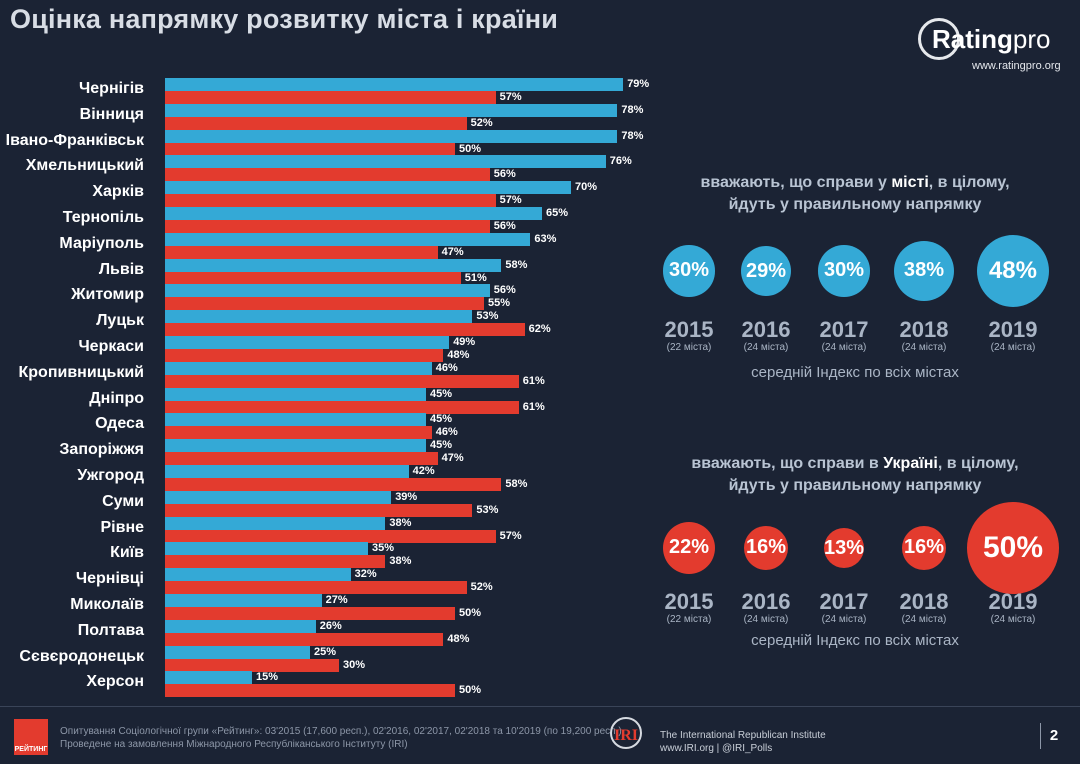 The height and width of the screenshot is (764, 1080). Describe the element at coordinates (101, 243) in the screenshot. I see `city-label: Маріуполь` at that location.